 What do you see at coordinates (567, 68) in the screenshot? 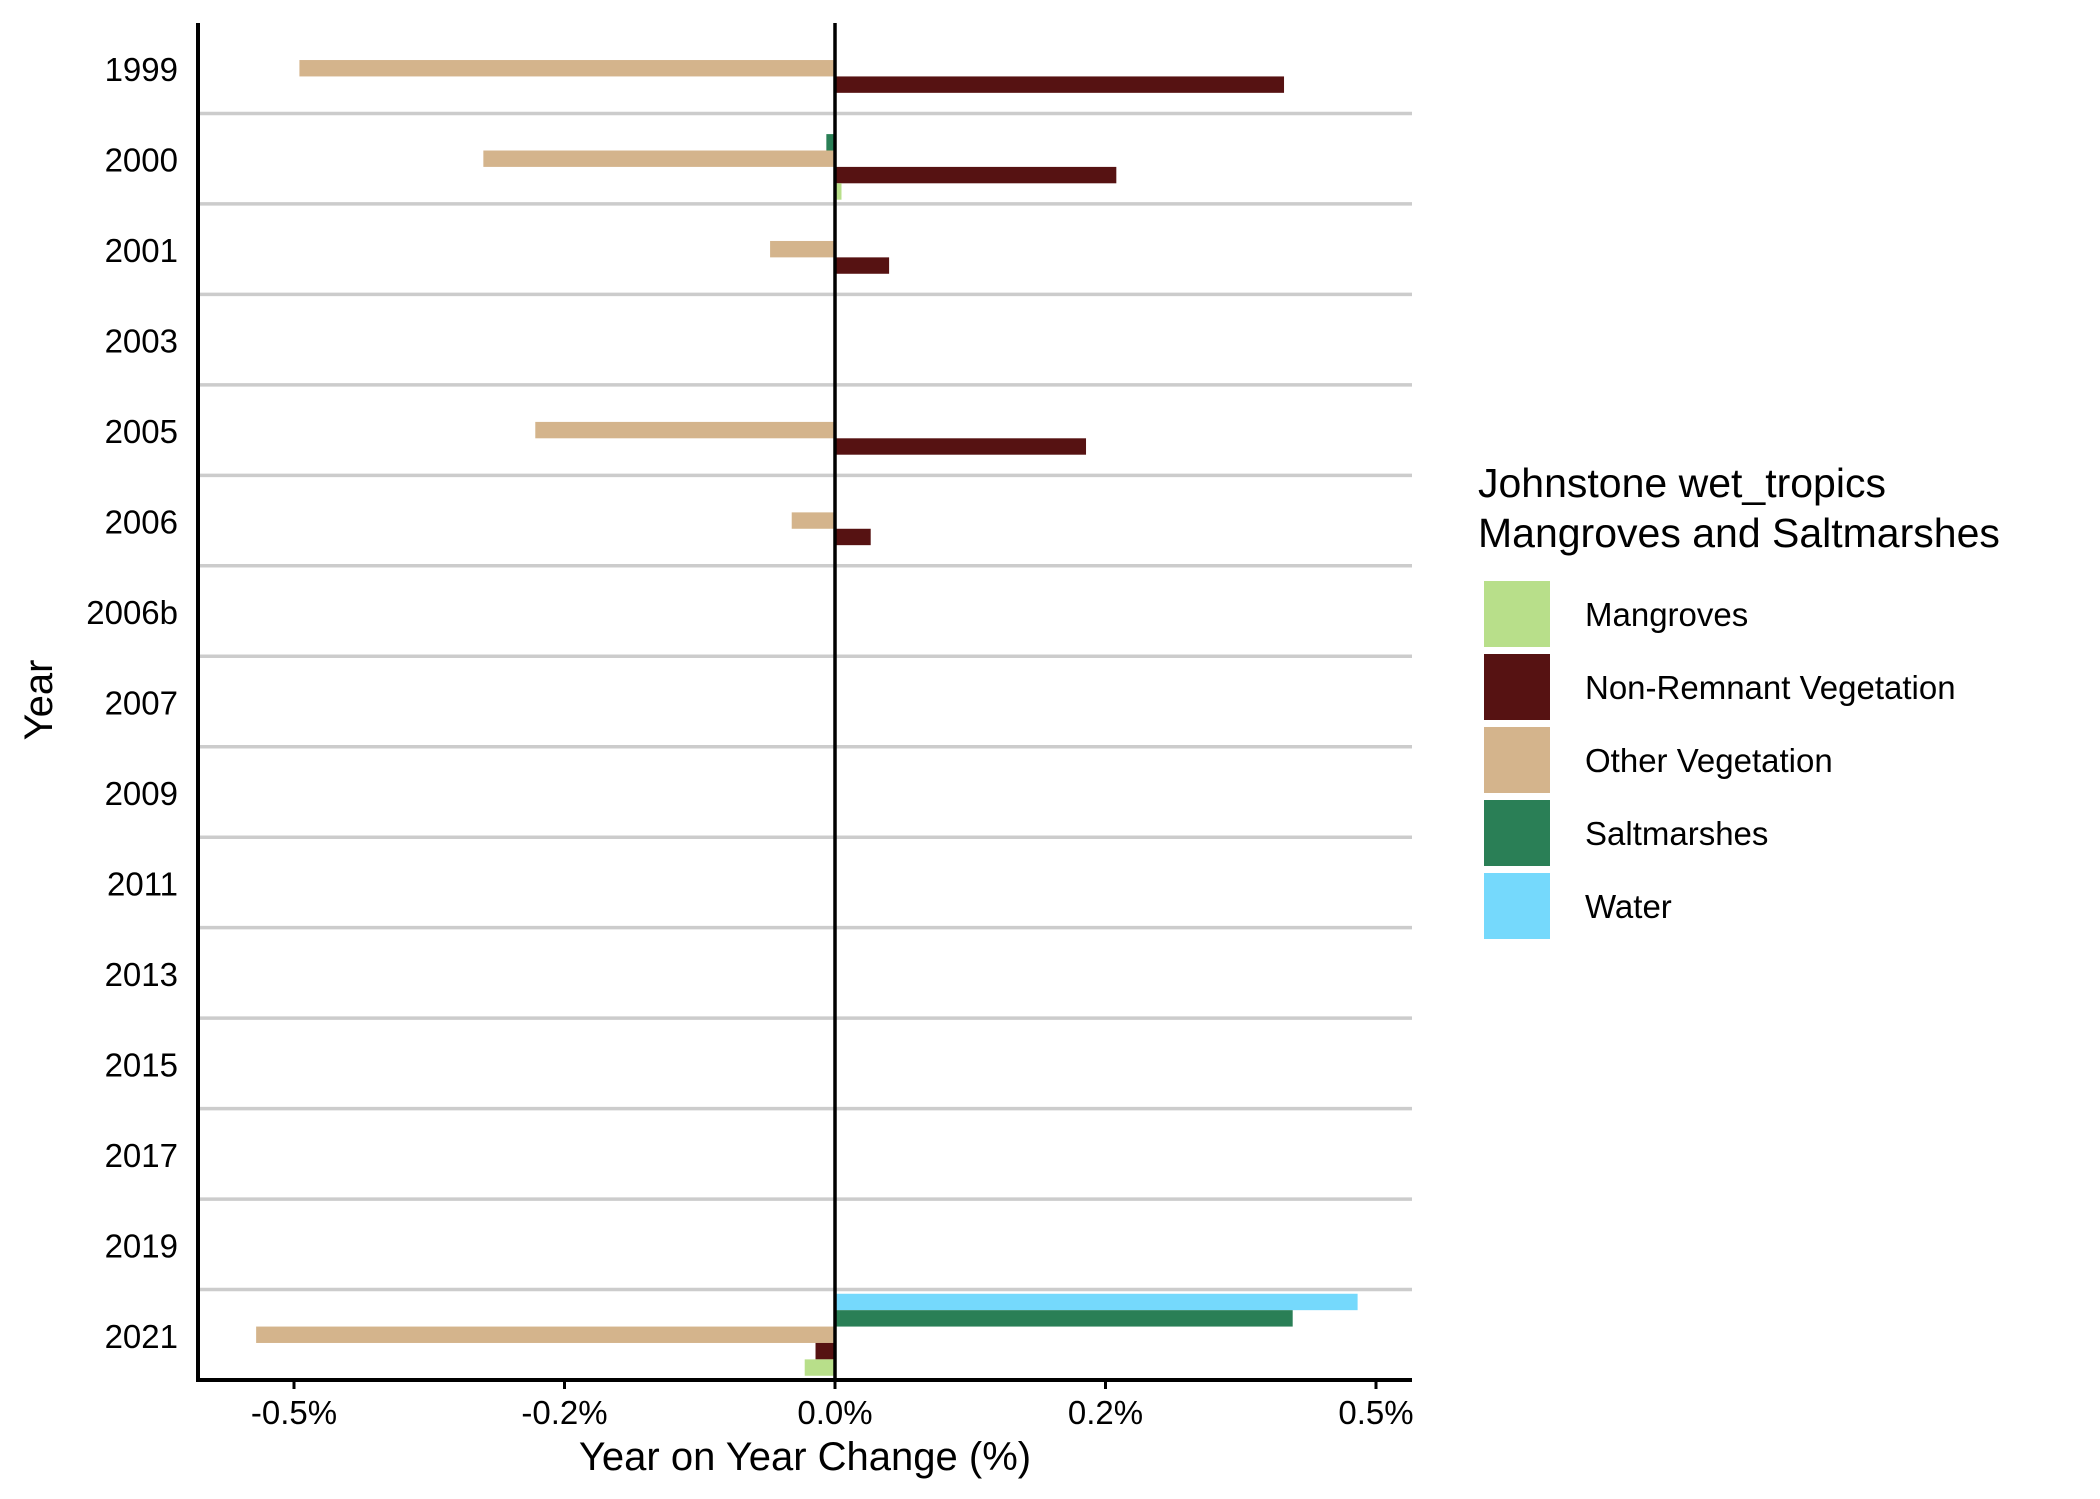
I see `bar-other-vegetation-1999` at bounding box center [567, 68].